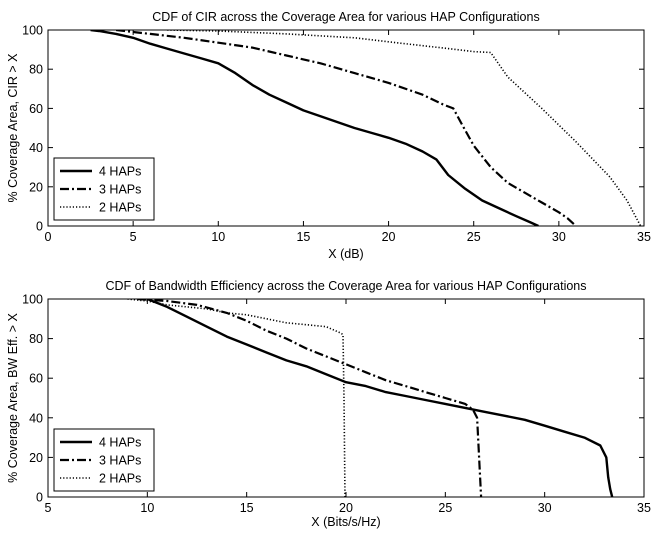  Describe the element at coordinates (236, 398) in the screenshot. I see `series-line-2-haps` at that location.